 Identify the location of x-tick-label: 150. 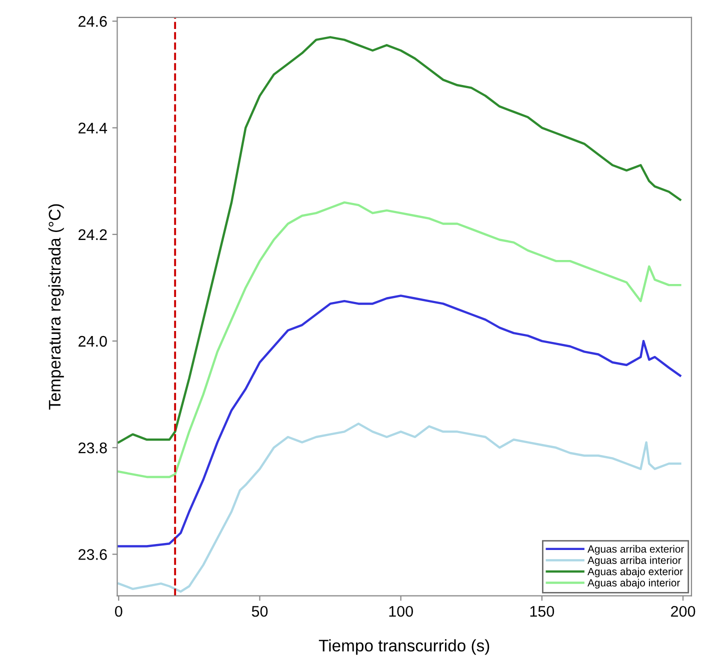
(542, 611).